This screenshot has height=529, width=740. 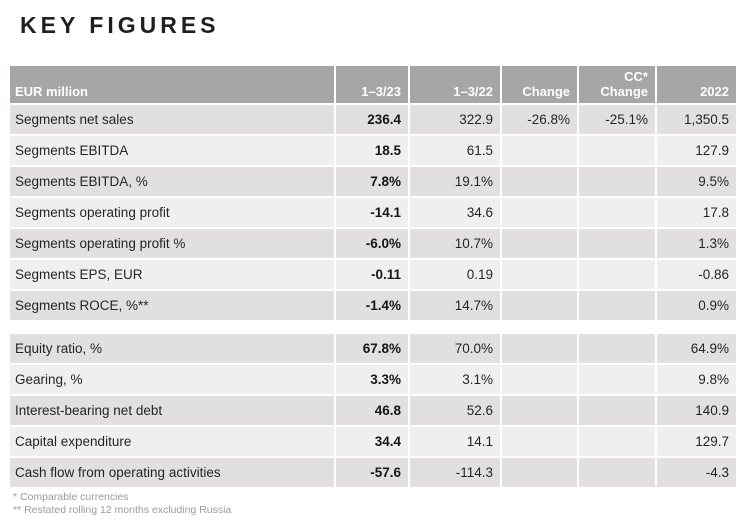 I want to click on header-eur-million: EUR million, so click(x=172, y=84).